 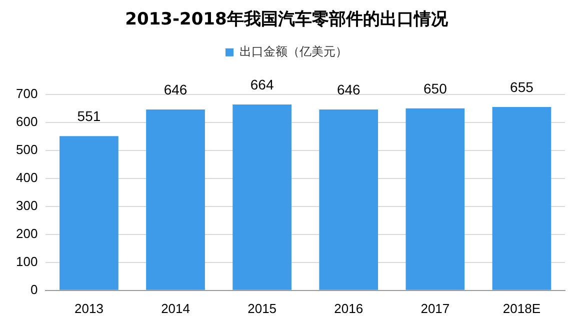 I want to click on data-label: 551, so click(x=89, y=116).